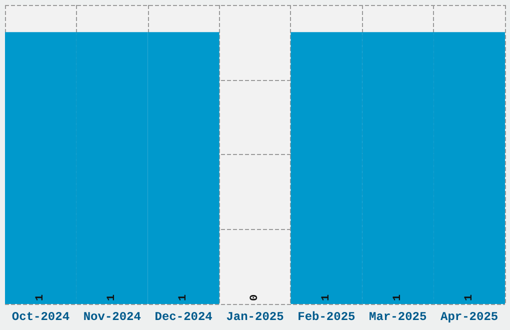 The height and width of the screenshot is (330, 510). Describe the element at coordinates (255, 297) in the screenshot. I see `data-label: 0` at that location.